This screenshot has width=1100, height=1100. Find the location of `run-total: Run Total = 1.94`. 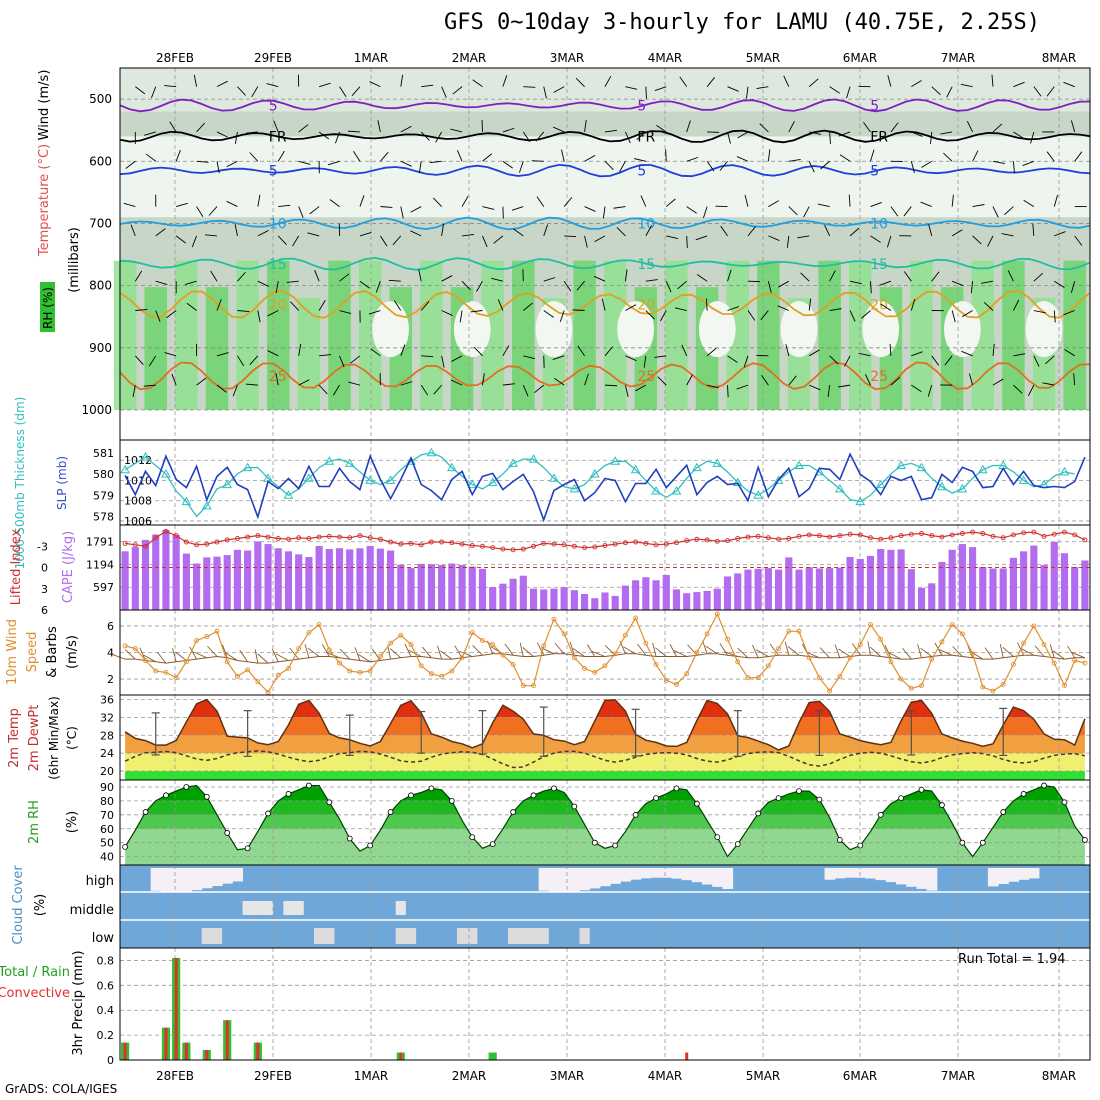

run-total: Run Total = 1.94 is located at coordinates (1012, 959).